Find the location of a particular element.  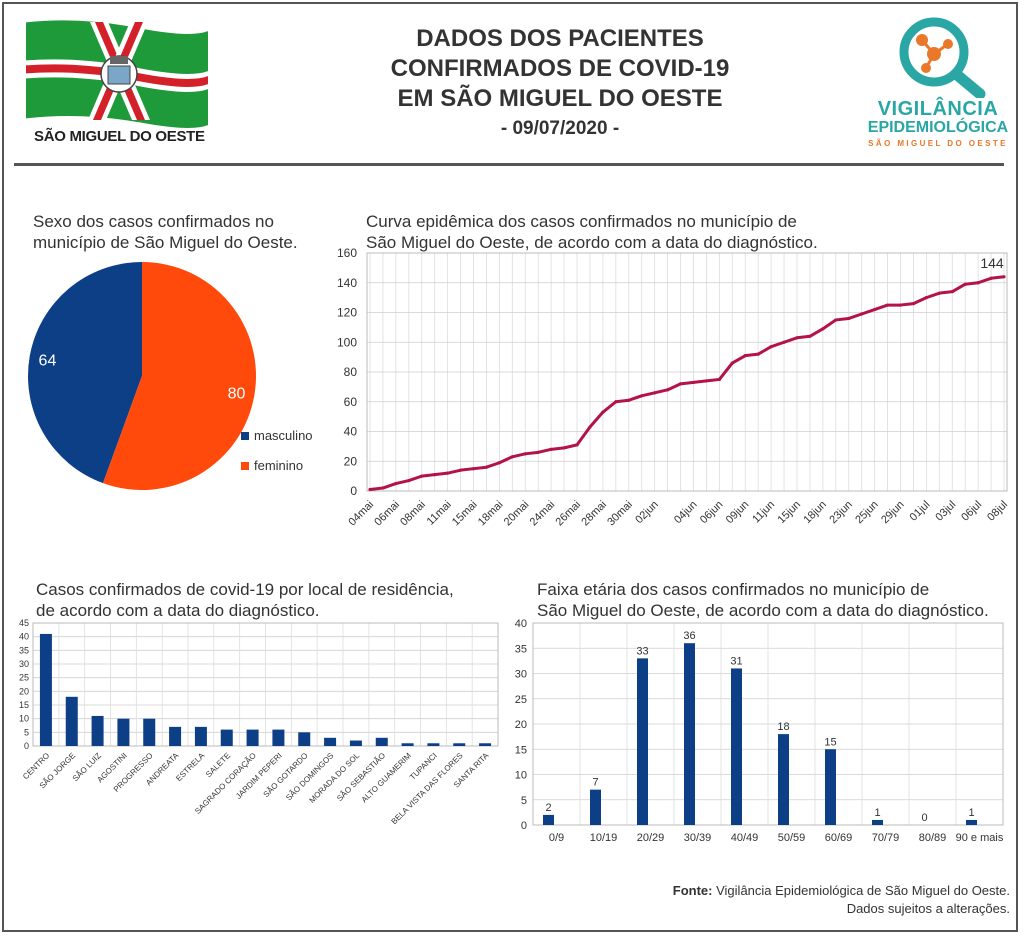

y-tick-label: 140 is located at coordinates (347, 283).